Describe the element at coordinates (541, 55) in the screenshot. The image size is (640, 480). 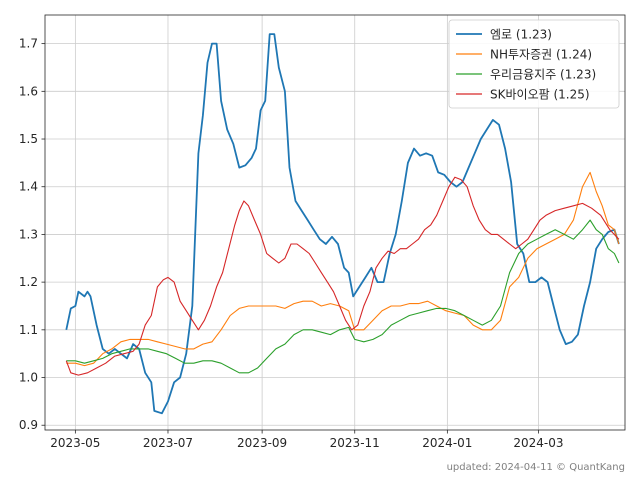
I see `legend-label: NH투자증권 (1.24)` at that location.